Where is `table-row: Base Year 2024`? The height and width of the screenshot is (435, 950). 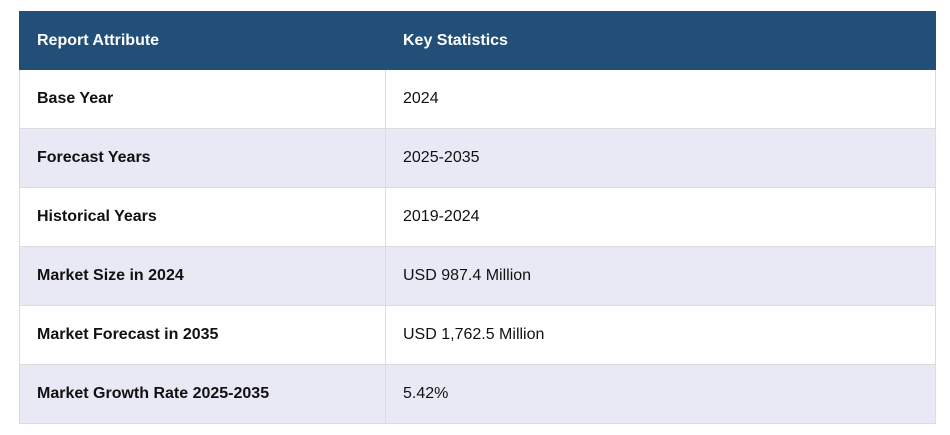 table-row: Base Year 2024 is located at coordinates (477, 99).